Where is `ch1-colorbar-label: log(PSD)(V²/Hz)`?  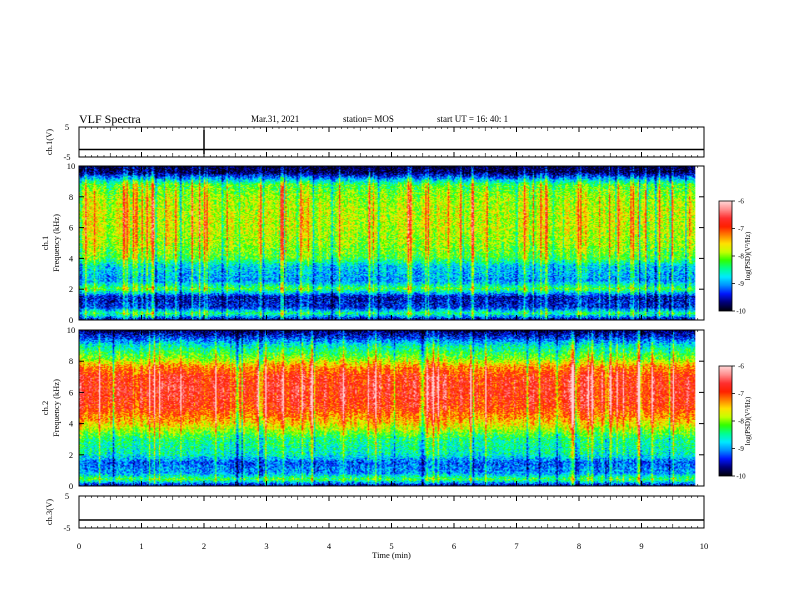 ch1-colorbar-label: log(PSD)(V²/Hz) is located at coordinates (748, 255).